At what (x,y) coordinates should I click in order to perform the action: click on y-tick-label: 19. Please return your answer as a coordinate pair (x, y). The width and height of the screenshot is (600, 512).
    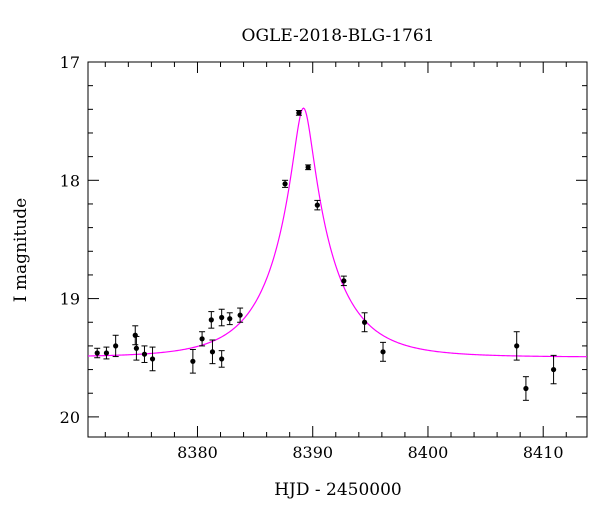
    Looking at the image, I should click on (70, 299).